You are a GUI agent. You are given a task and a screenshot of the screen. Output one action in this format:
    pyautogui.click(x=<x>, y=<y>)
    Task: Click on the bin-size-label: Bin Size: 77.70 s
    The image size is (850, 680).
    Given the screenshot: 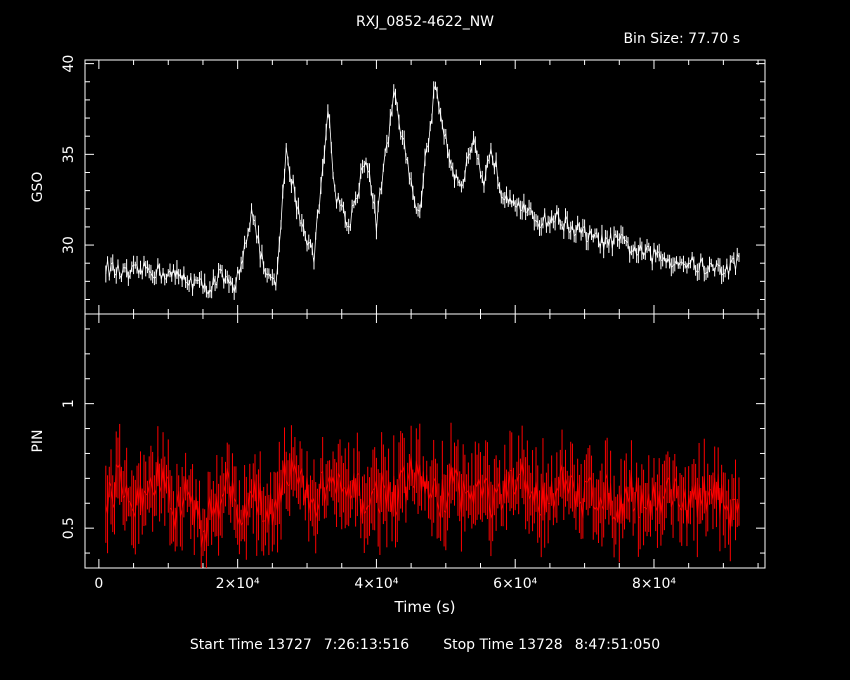 What is the action you would take?
    pyautogui.click(x=681, y=39)
    